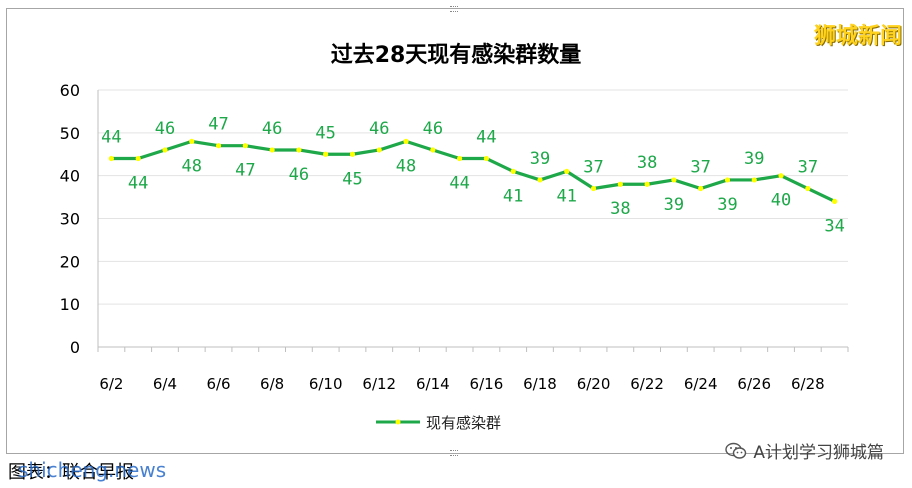 Image resolution: width=912 pixels, height=488 pixels. What do you see at coordinates (647, 384) in the screenshot?
I see `x-tick-label: 6/22` at bounding box center [647, 384].